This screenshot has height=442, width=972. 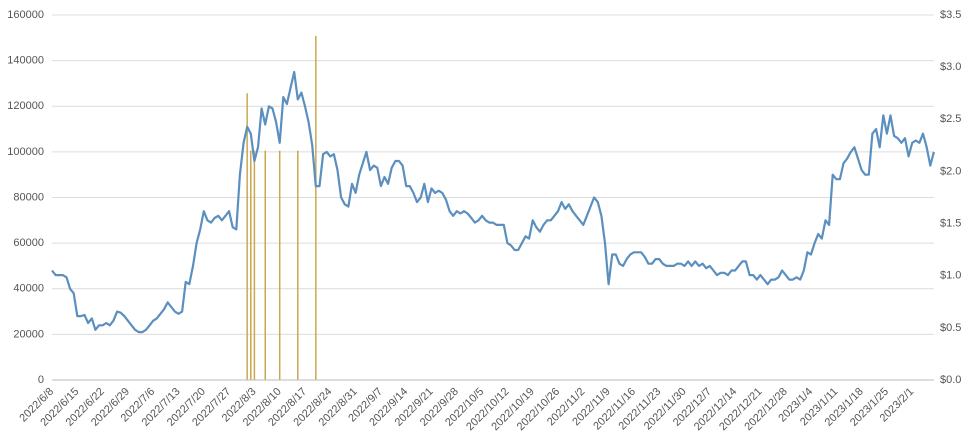 I want to click on y-tick-label: 0, so click(x=41, y=380).